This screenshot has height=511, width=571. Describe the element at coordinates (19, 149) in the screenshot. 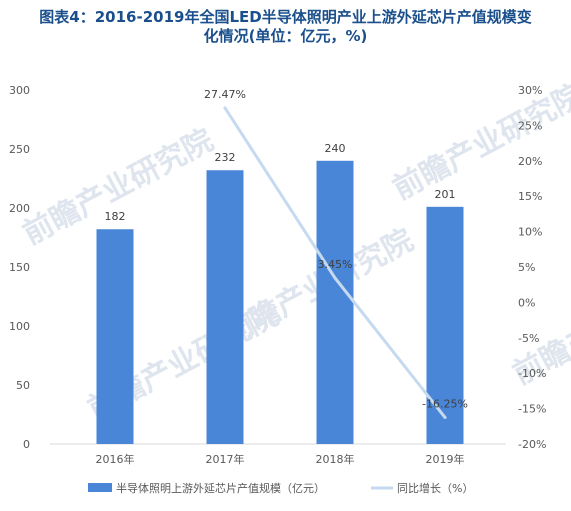

I see `left-axis-tick-label: 250` at that location.